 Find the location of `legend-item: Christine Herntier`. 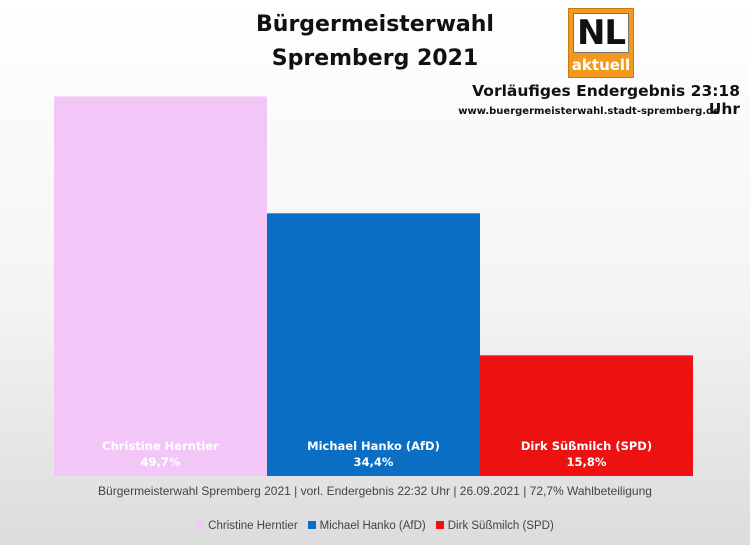

legend-item: Christine Herntier is located at coordinates (247, 526).